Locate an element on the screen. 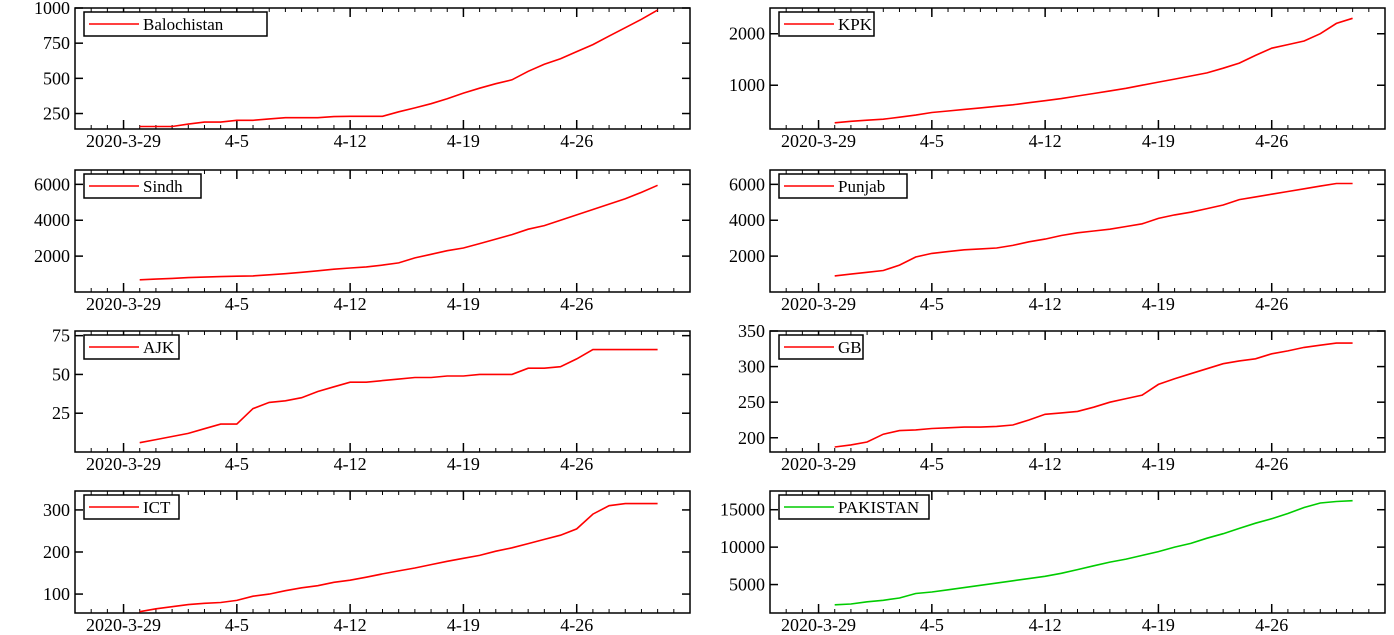 The height and width of the screenshot is (635, 1394). panel-kpk: 2020-3-29 4-5 4-12 4-19 4-26 1000 2000 KPK is located at coordinates (1057, 79).